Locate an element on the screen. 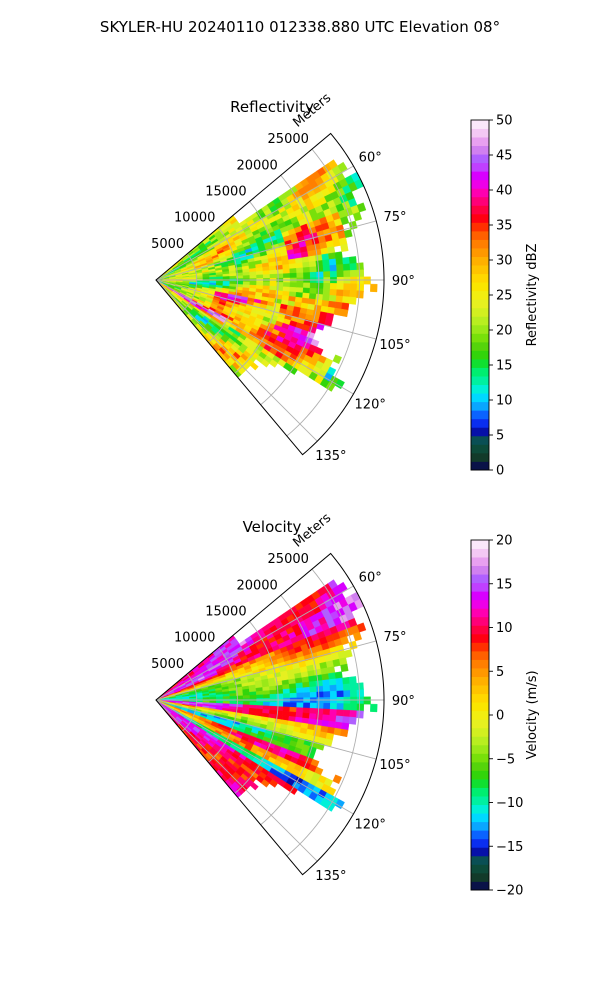 The width and height of the screenshot is (600, 1000). reflectivity-colorbar: 0 5 10 15 20 25 30 35 40 45 50 Reflectivity dBZ is located at coordinates (505, 296).